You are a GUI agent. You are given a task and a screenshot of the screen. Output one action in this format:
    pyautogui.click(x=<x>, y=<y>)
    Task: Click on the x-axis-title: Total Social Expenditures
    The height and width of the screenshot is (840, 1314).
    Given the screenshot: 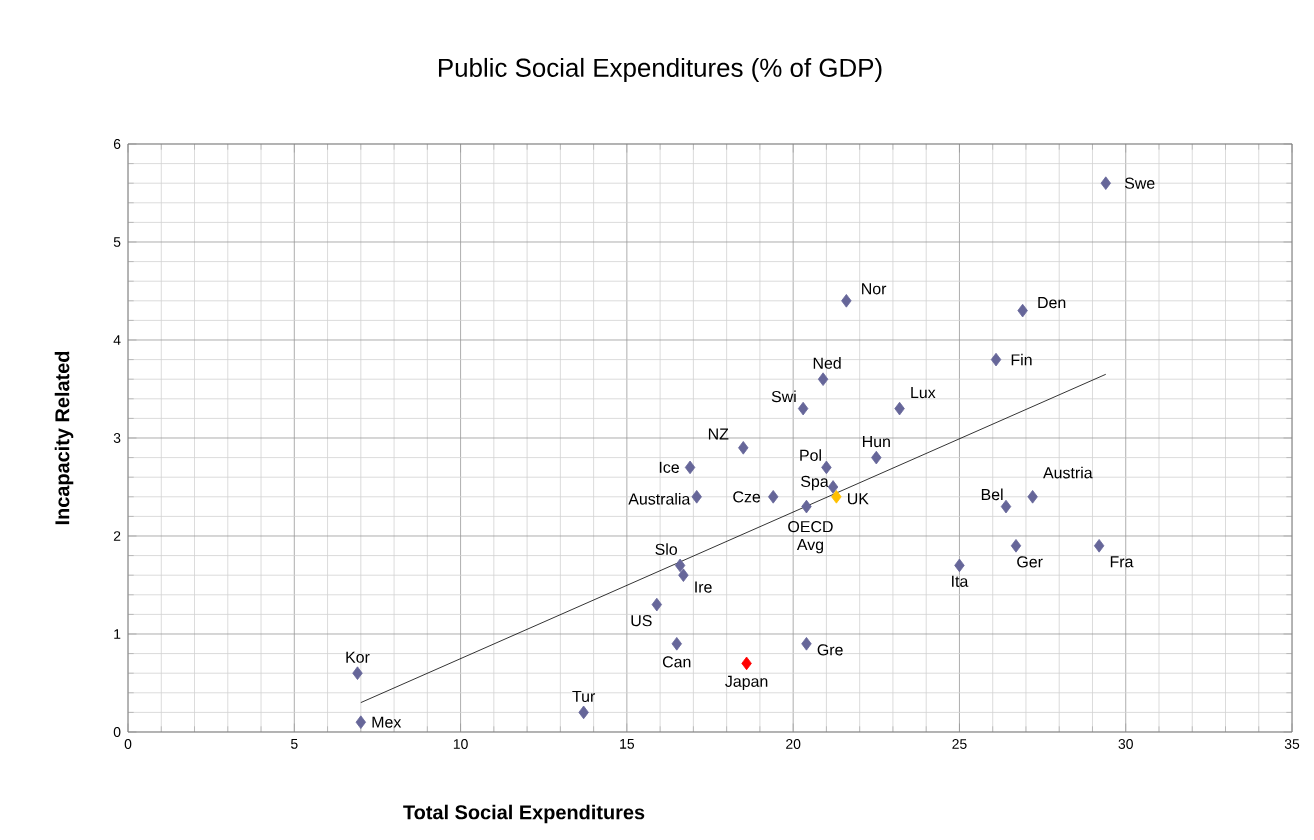 What is the action you would take?
    pyautogui.click(x=524, y=814)
    